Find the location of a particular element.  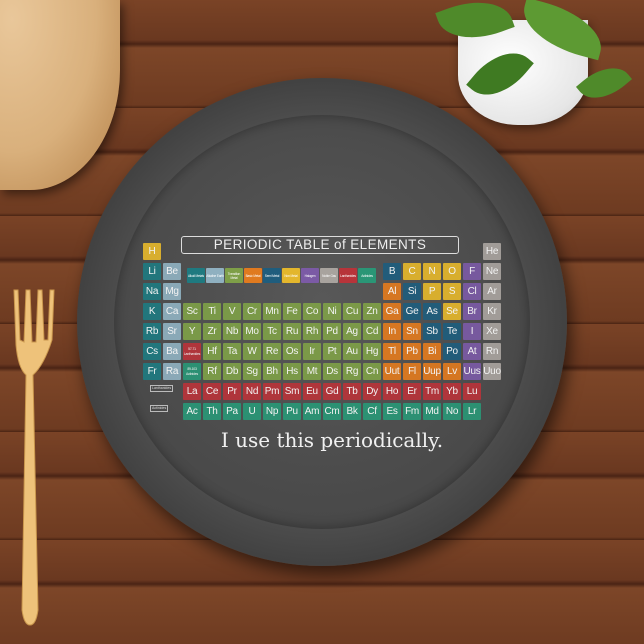

element-mo: Mo is located at coordinates (252, 331).